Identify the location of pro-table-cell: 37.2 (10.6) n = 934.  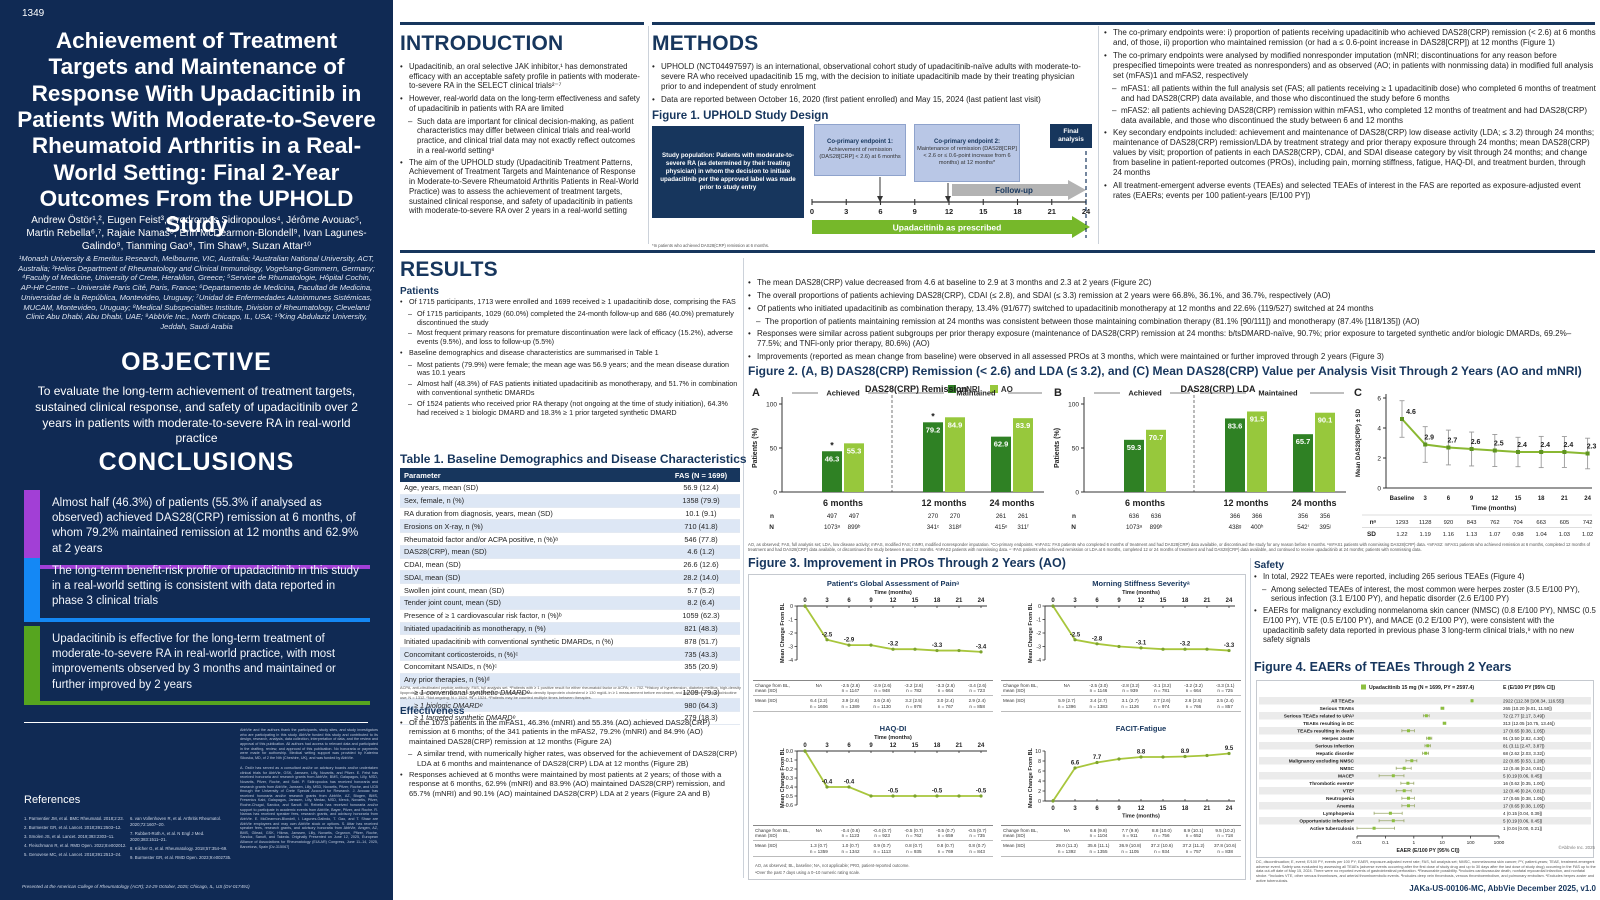
(1161, 849).